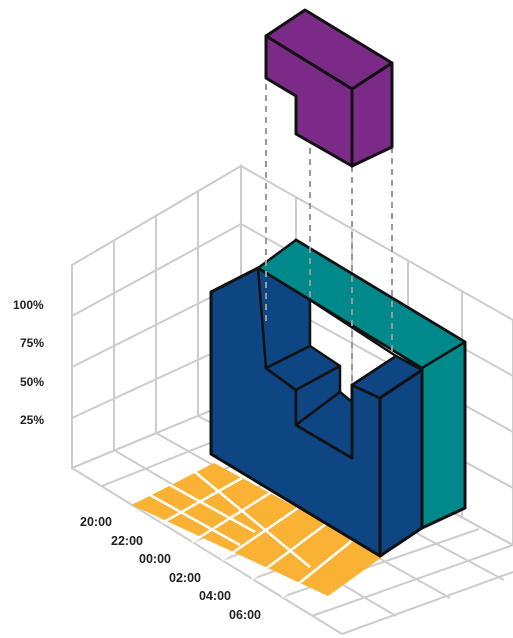  What do you see at coordinates (28, 362) in the screenshot?
I see `percent-axis: 100% 75% 50% 25%` at bounding box center [28, 362].